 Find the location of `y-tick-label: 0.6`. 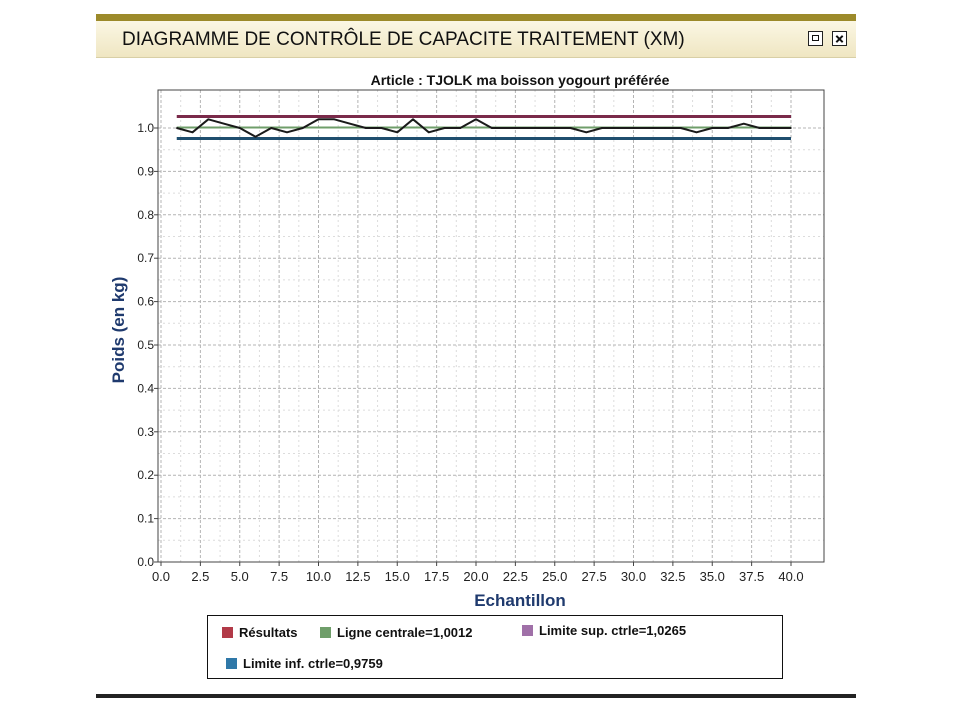

y-tick-label: 0.6 is located at coordinates (145, 302).